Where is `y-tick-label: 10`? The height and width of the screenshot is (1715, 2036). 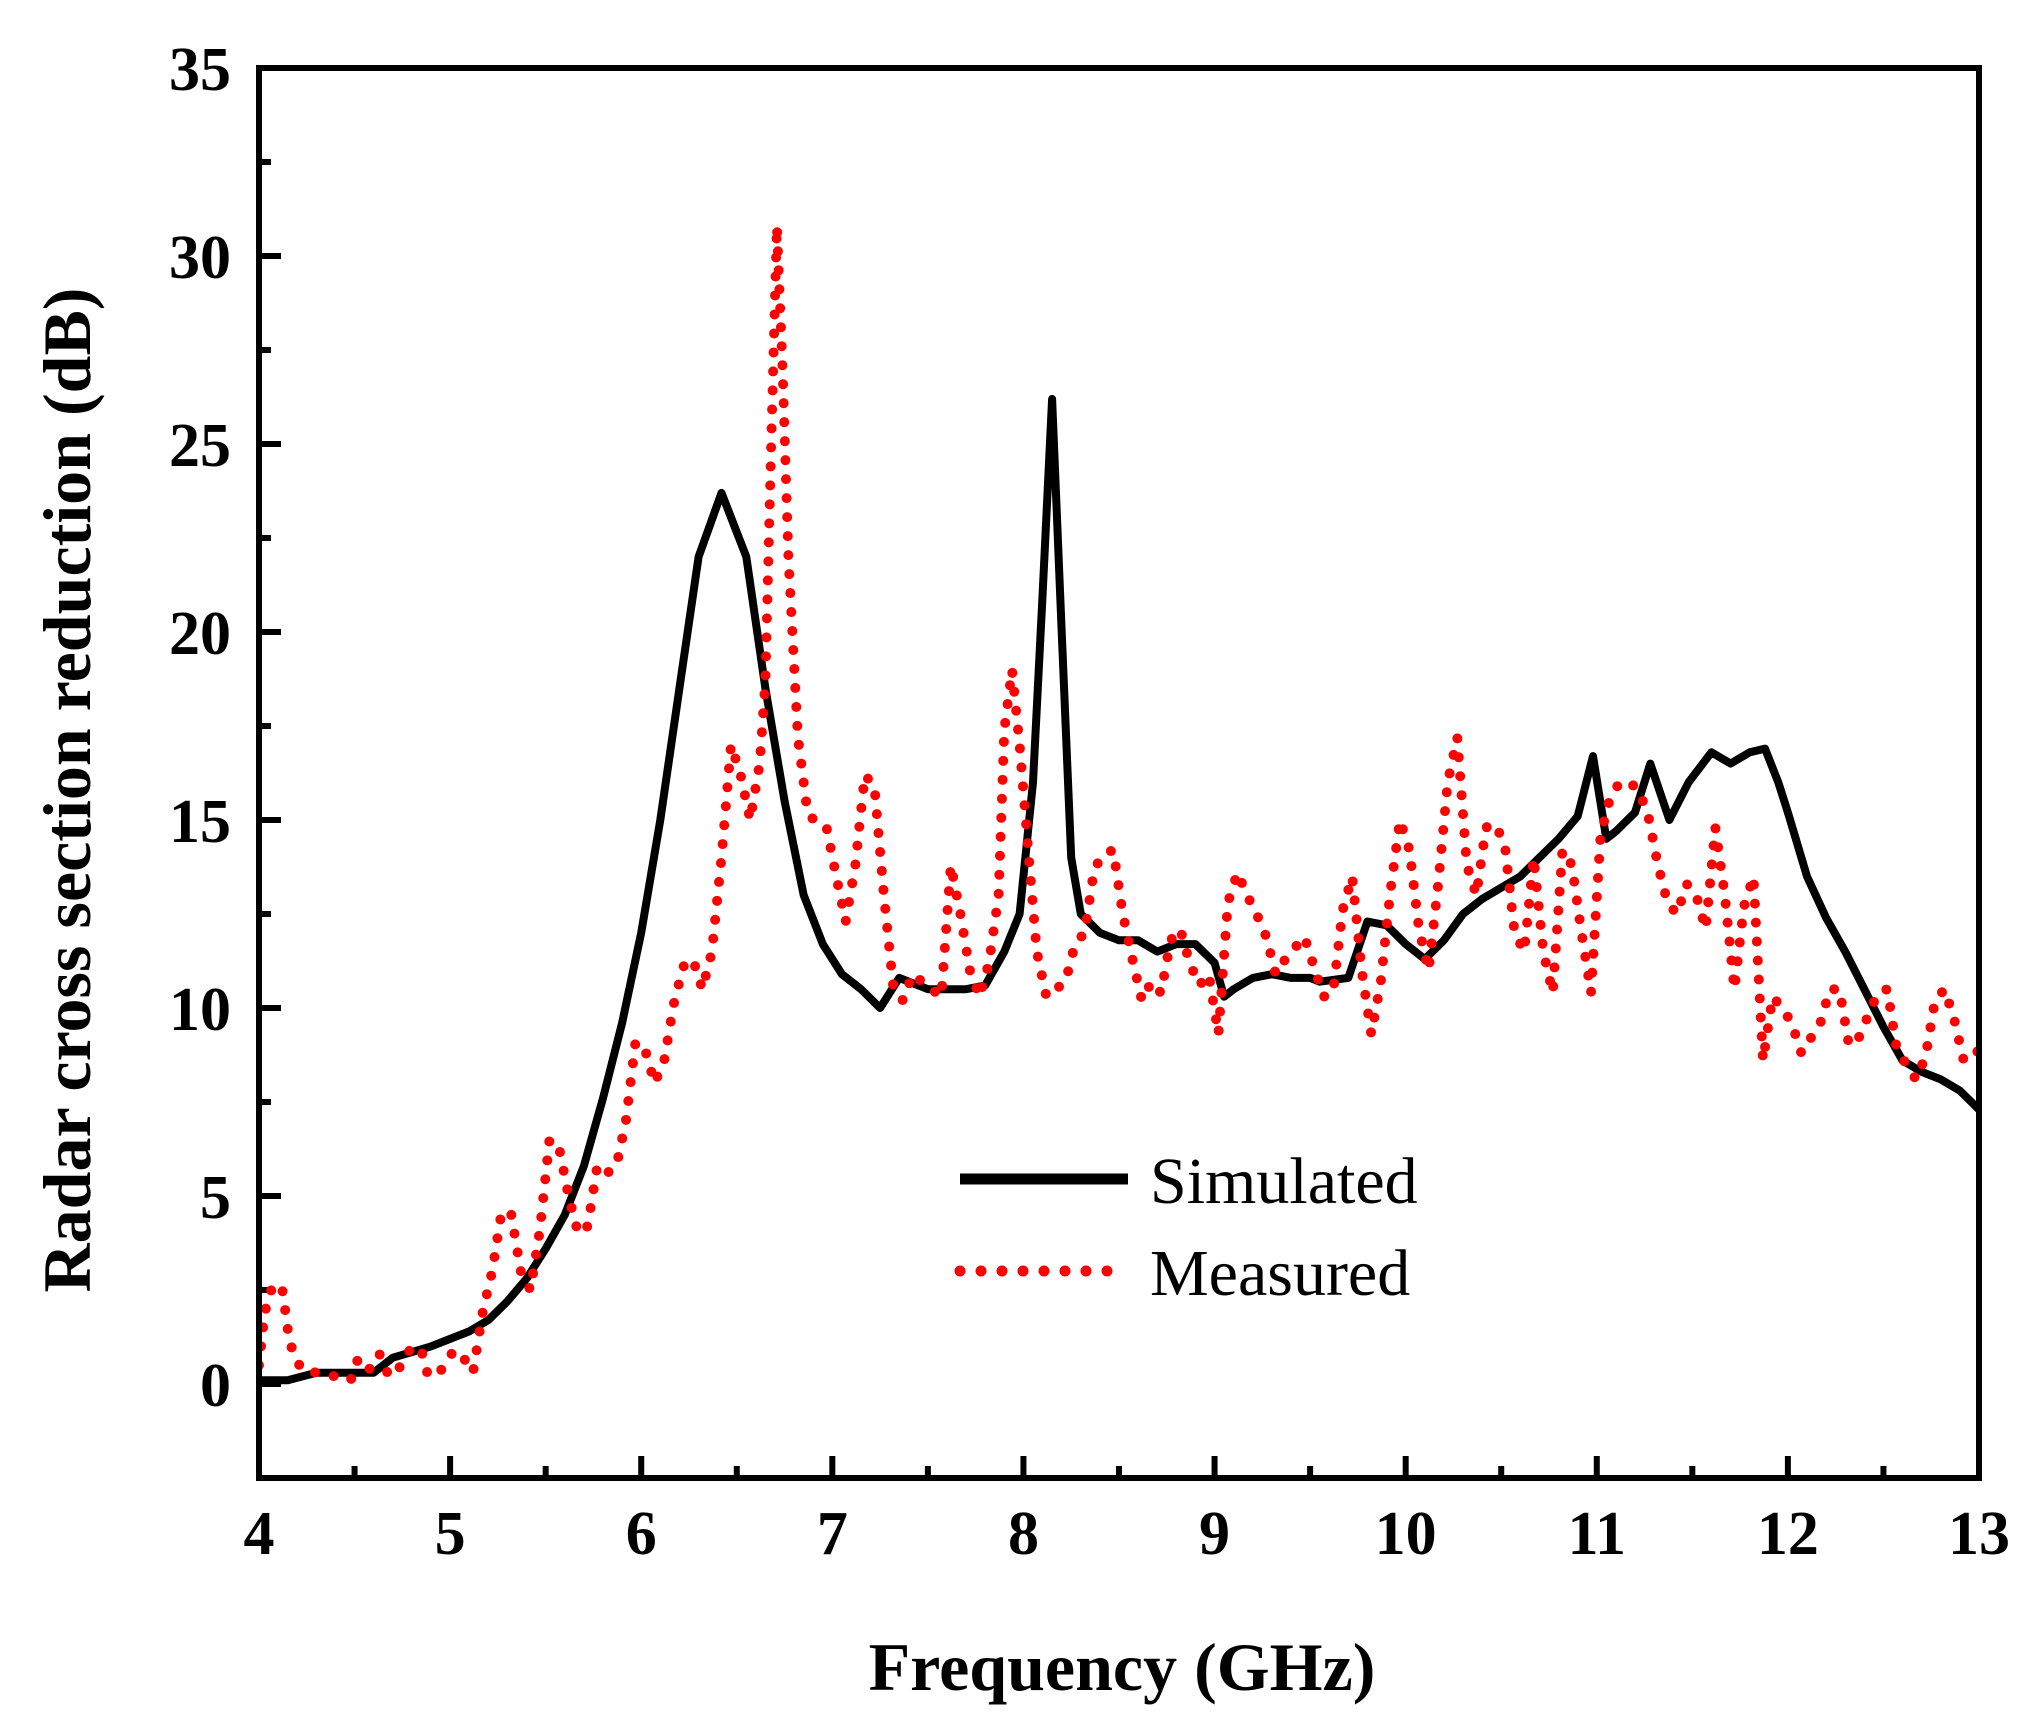
y-tick-label: 10 is located at coordinates (200, 1010).